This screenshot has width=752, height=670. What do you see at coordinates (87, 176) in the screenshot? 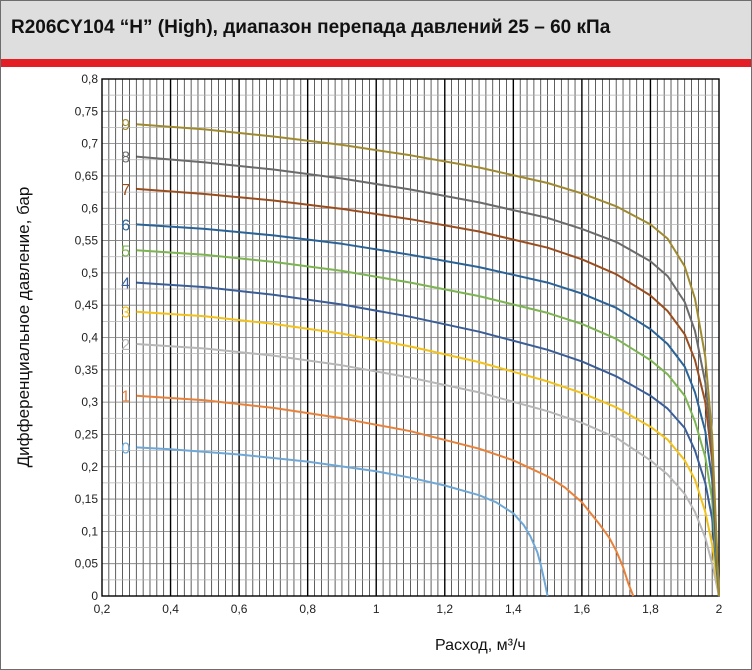
I see `y-tick-label: 0,65` at bounding box center [87, 176].